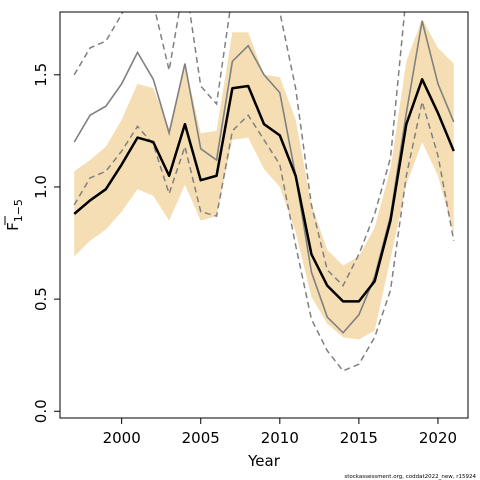  Describe the element at coordinates (41, 411) in the screenshot. I see `y-tick-label: 0.0` at that location.